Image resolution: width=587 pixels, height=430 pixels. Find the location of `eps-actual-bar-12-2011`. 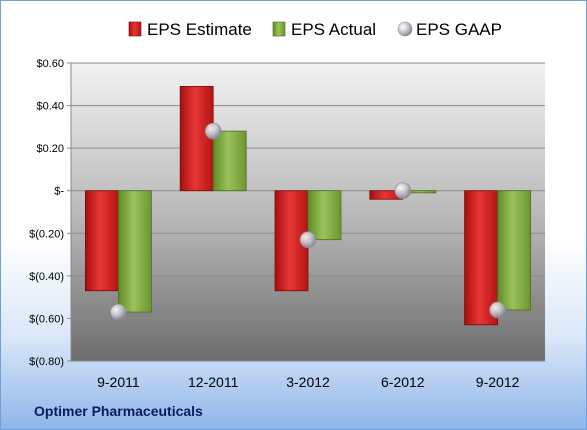

eps-actual-bar-12-2011 is located at coordinates (229, 161).